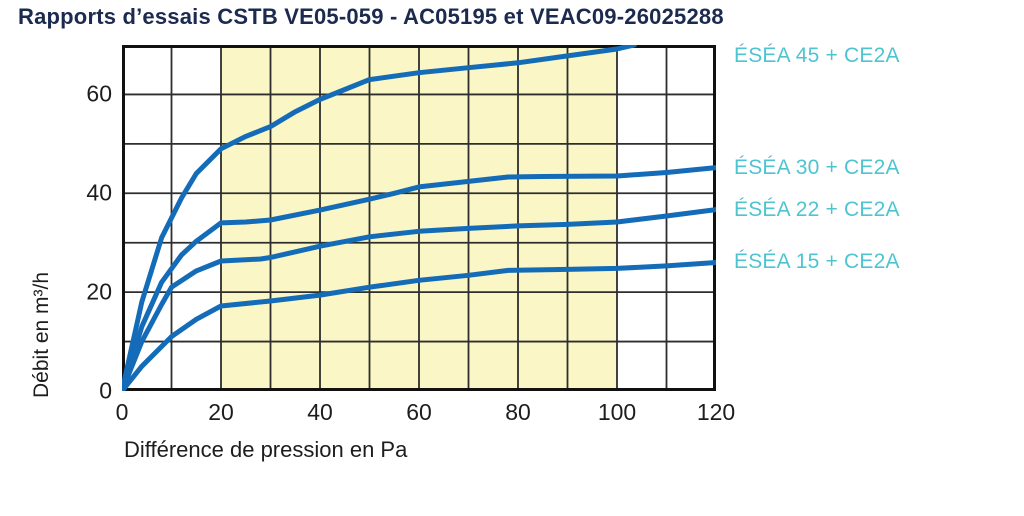 Image resolution: width=1024 pixels, height=516 pixels. Describe the element at coordinates (99, 291) in the screenshot. I see `y-tick-label: 20` at that location.